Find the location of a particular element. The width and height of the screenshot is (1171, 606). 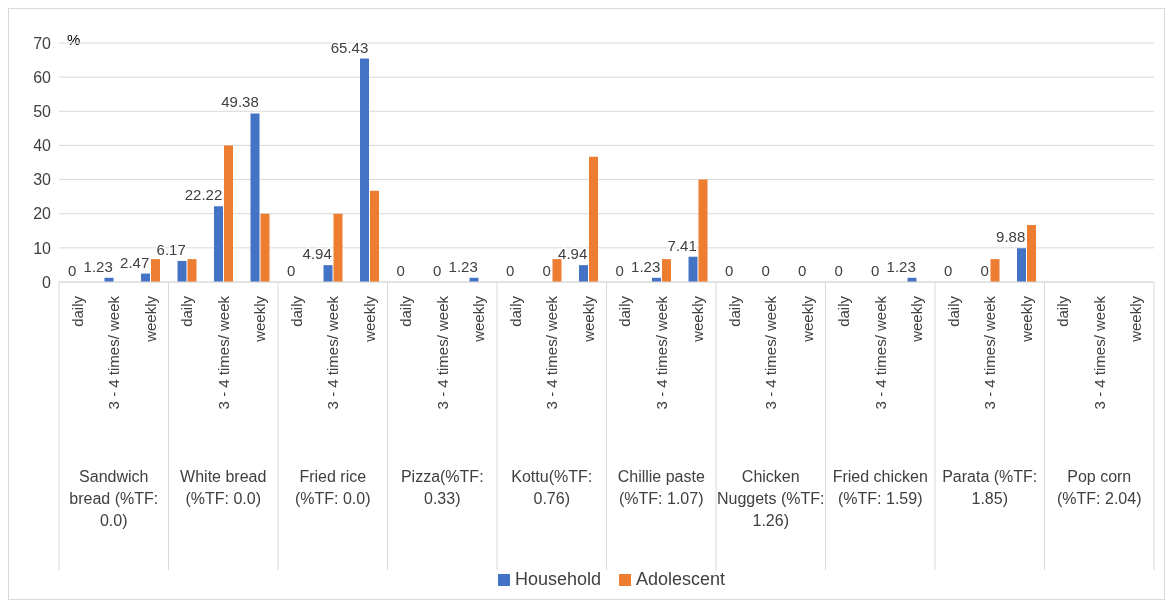

text: Sandwich bread (%TF: 0.0) is located at coordinates (114, 498).